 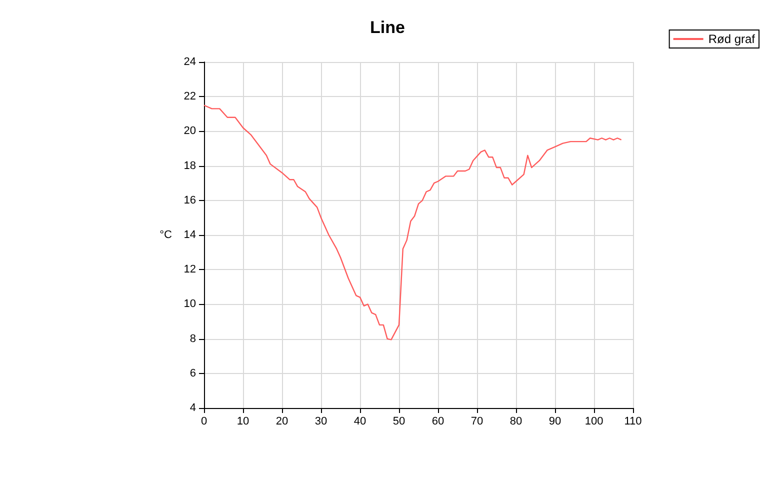 What do you see at coordinates (477, 422) in the screenshot?
I see `x-tick-label: 70` at bounding box center [477, 422].